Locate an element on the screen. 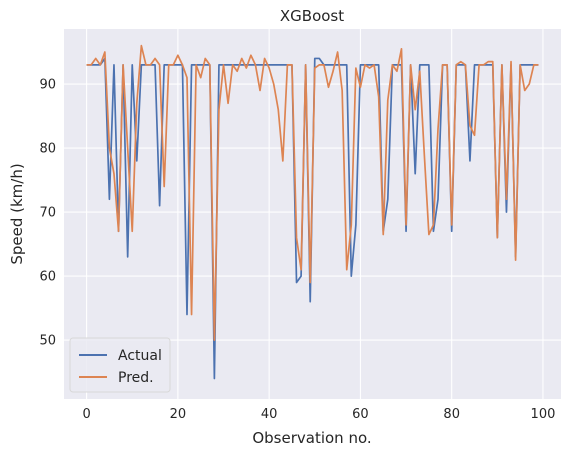  legend-label-pred: Pred. is located at coordinates (136, 378).